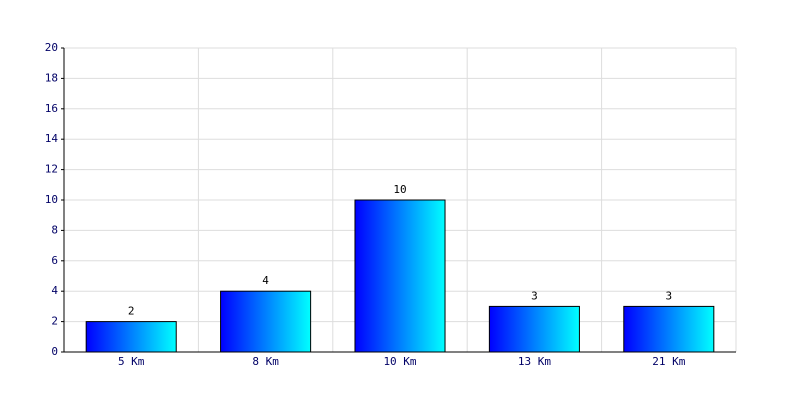  I want to click on y-tick-label: 6, so click(54, 260).